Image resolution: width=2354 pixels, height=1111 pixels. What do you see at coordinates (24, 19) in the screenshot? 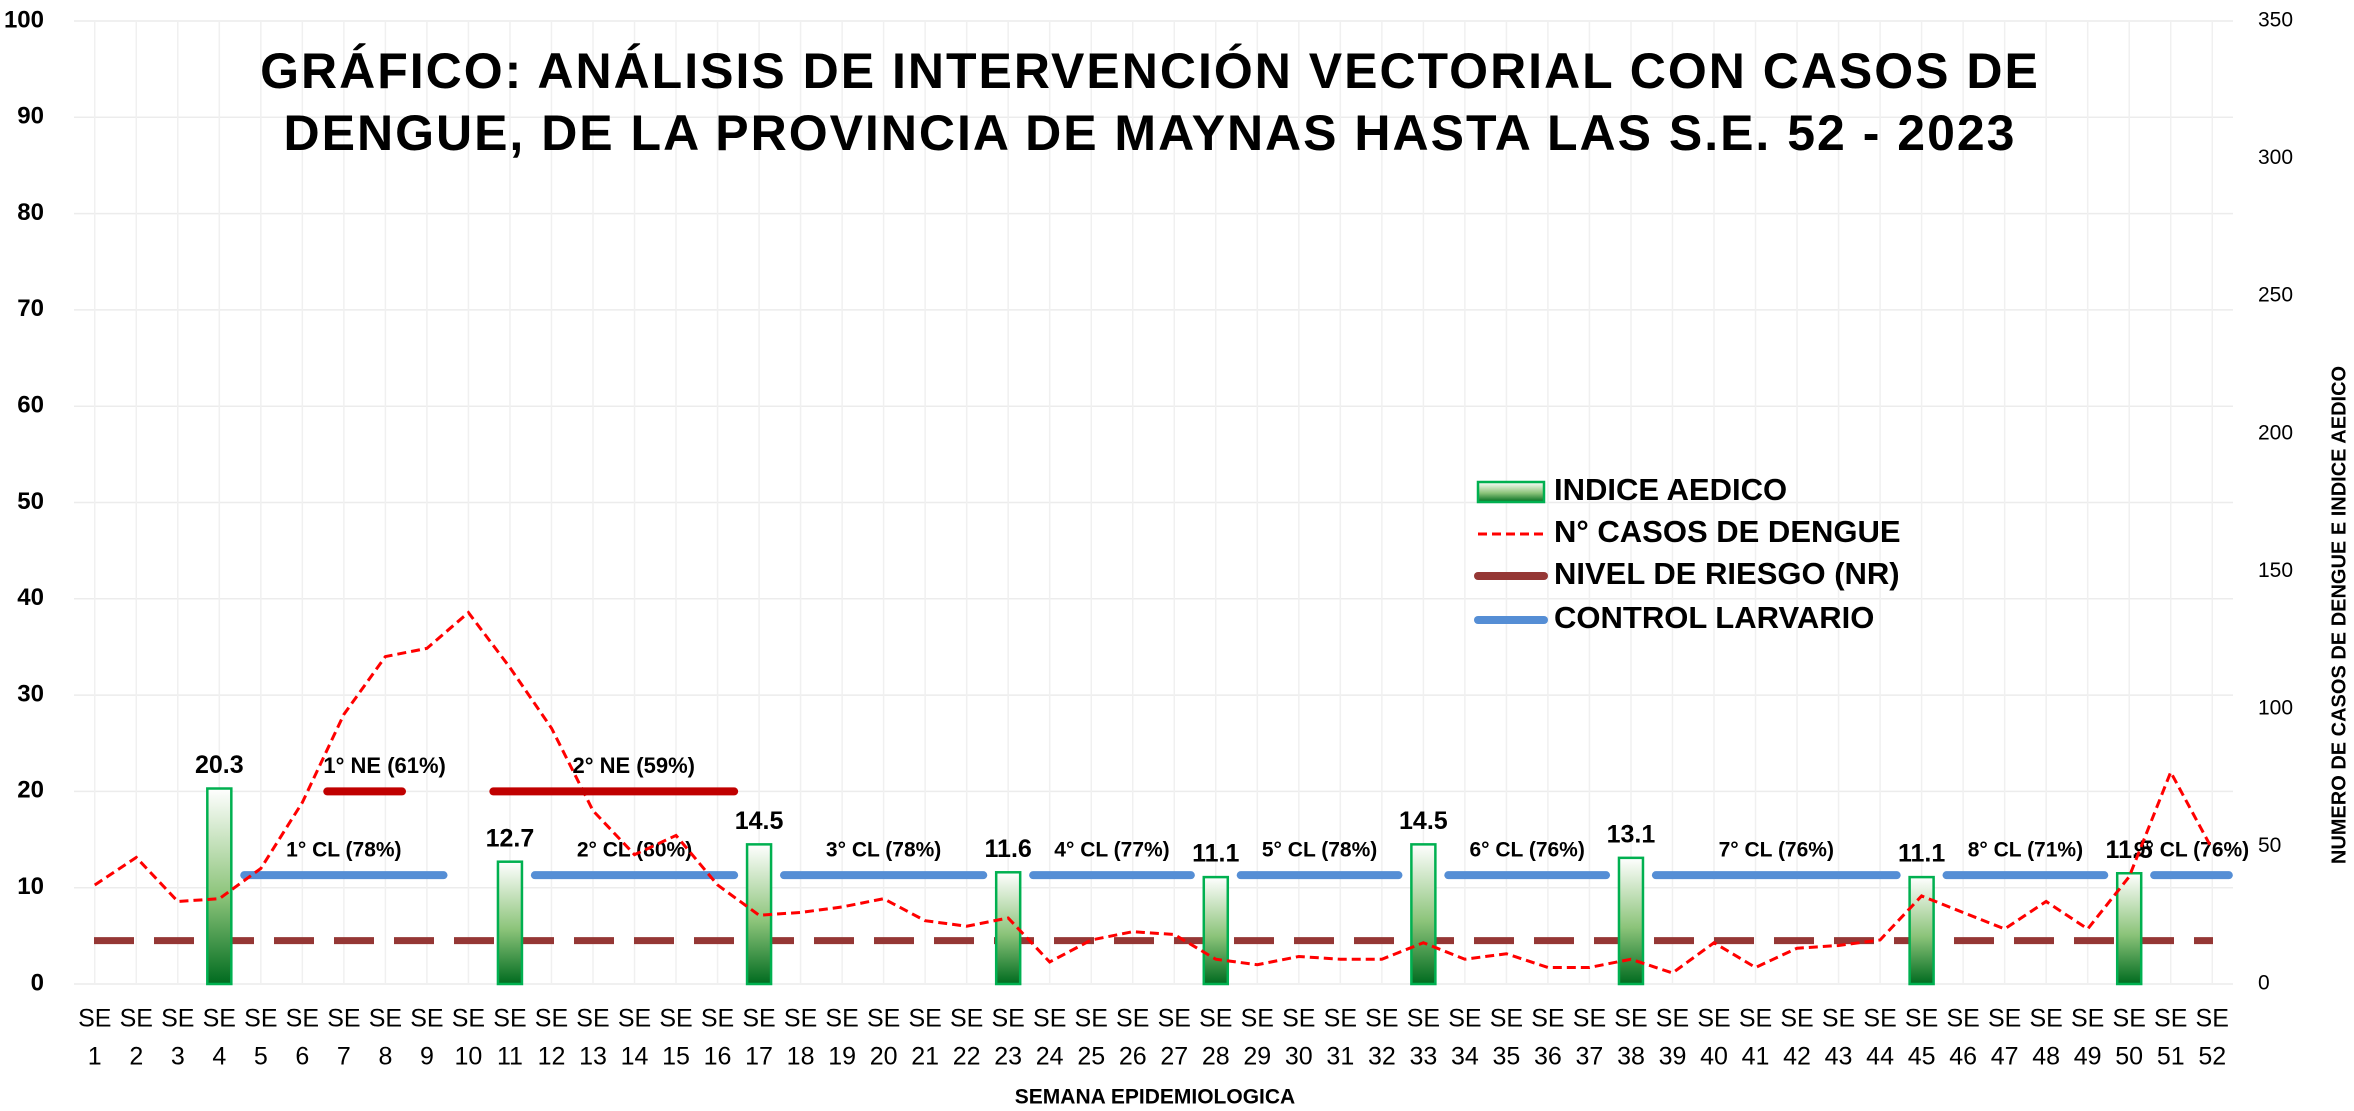
I see `y-tick-label: 100` at bounding box center [24, 19].